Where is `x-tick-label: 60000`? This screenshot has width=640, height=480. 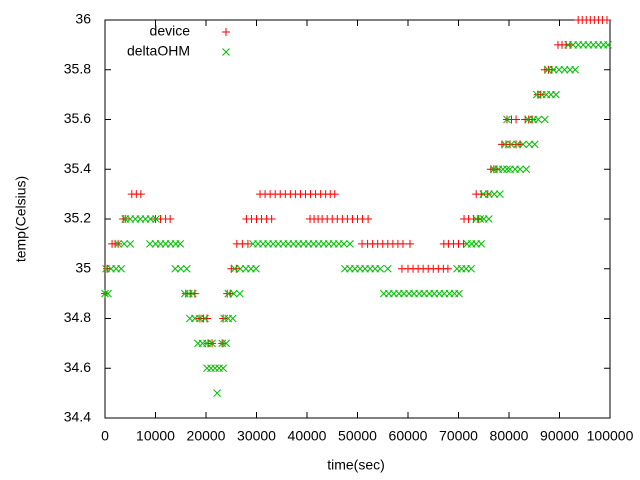
x-tick-label: 60000 is located at coordinates (408, 436).